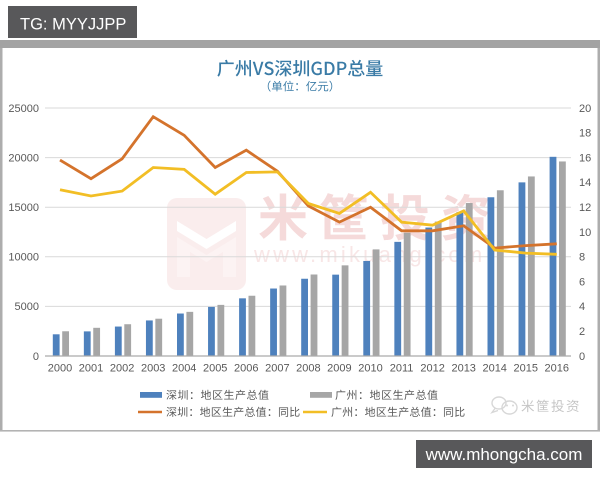  Describe the element at coordinates (23, 258) in the screenshot. I see `svg-text: 10000` at that location.